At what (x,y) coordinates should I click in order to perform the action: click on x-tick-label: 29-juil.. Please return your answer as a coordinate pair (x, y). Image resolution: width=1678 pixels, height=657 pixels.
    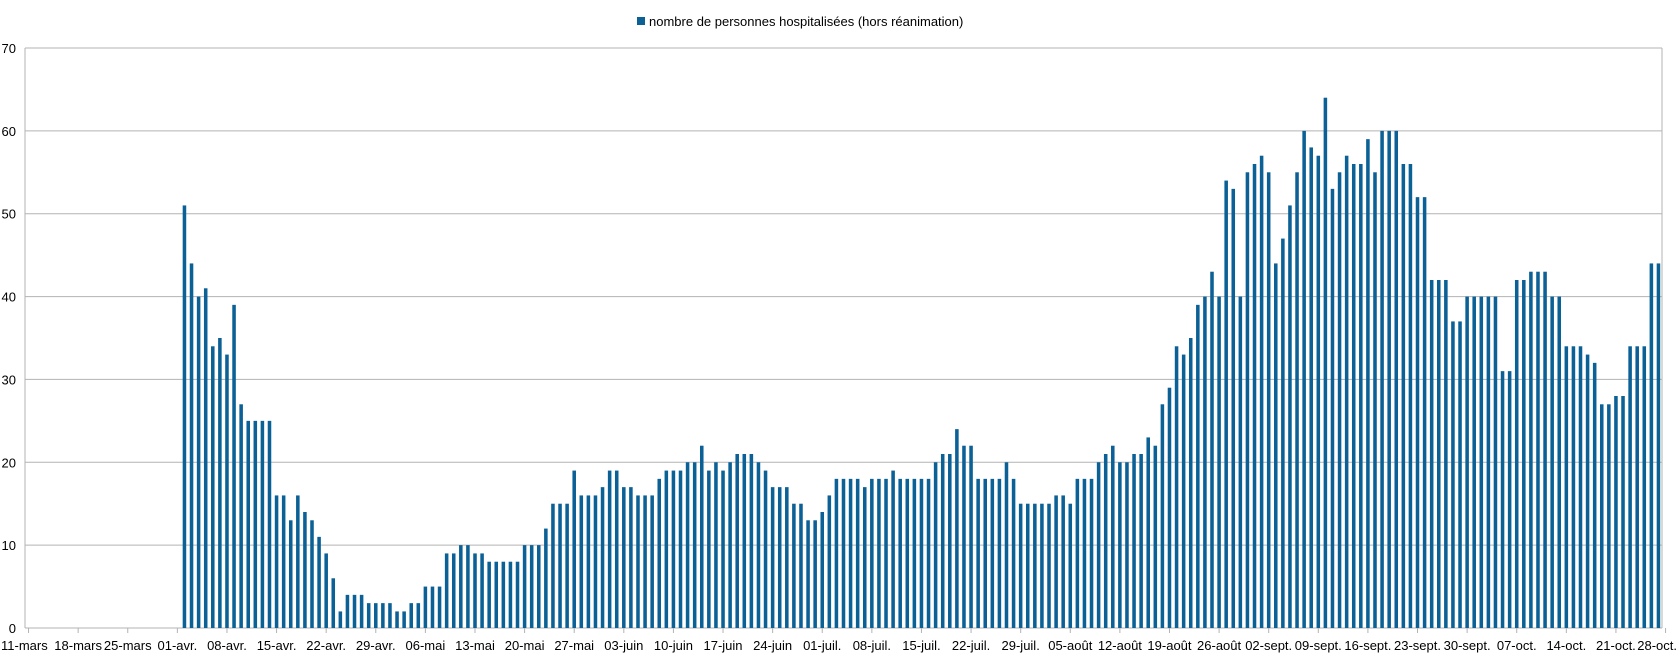
    Looking at the image, I should click on (1021, 645).